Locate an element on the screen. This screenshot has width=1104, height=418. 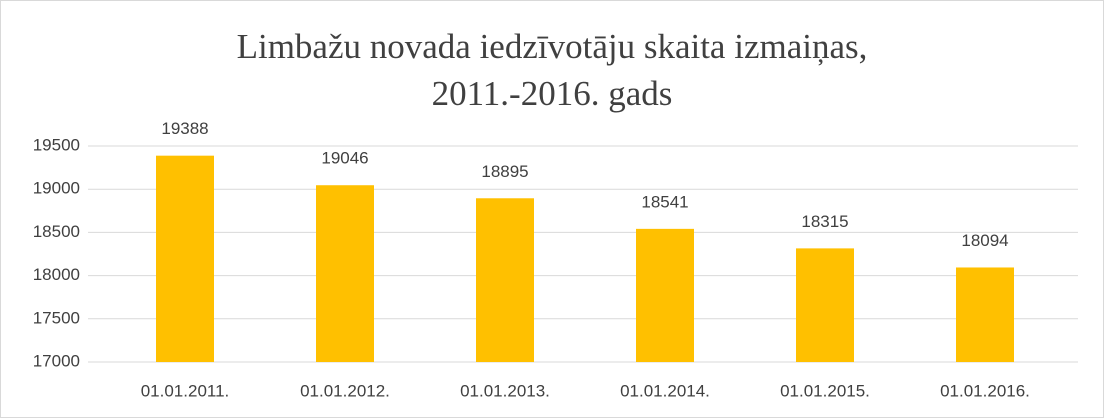
y-tick-label: 18000 is located at coordinates (56, 274).